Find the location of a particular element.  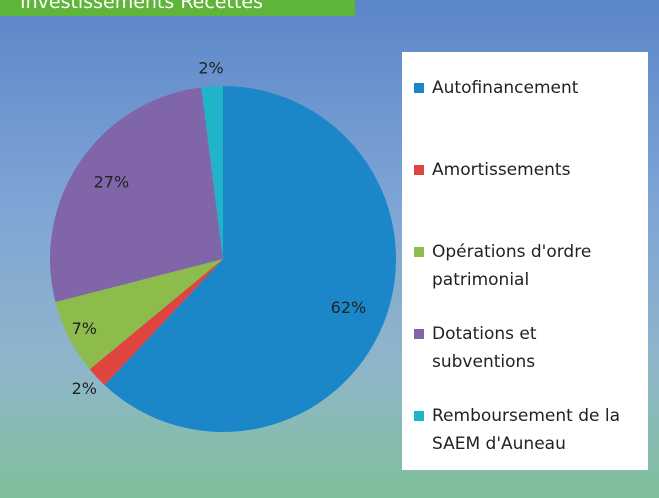

data-label: 7% is located at coordinates (84, 328).